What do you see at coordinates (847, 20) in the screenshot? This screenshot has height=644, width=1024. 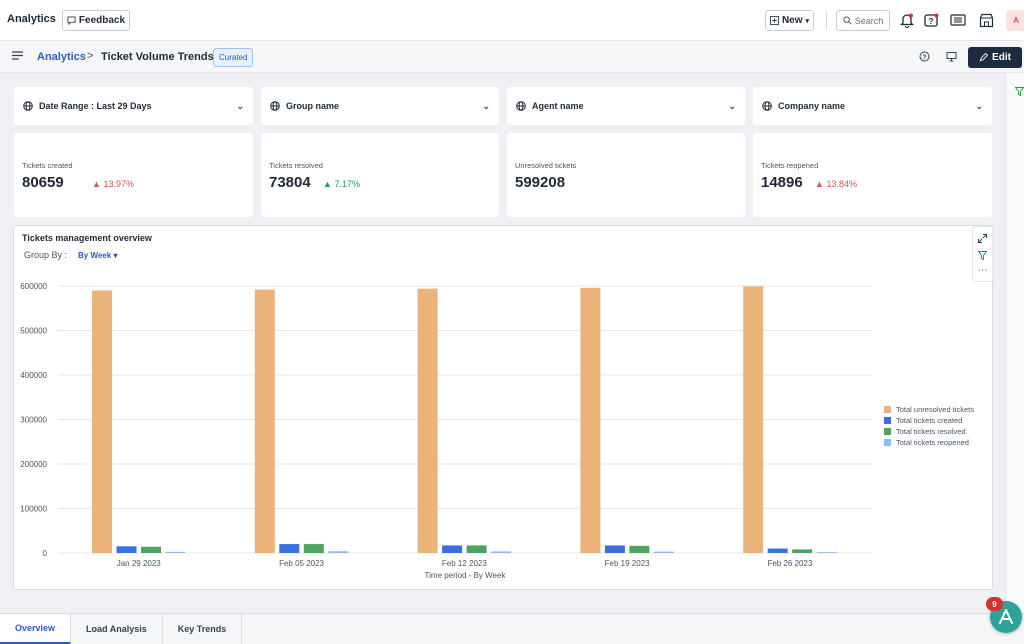 I see `search-icon` at bounding box center [847, 20].